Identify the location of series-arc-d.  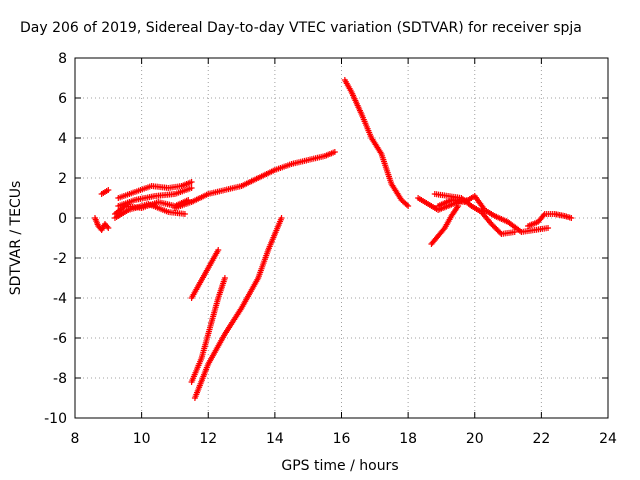
(155, 190).